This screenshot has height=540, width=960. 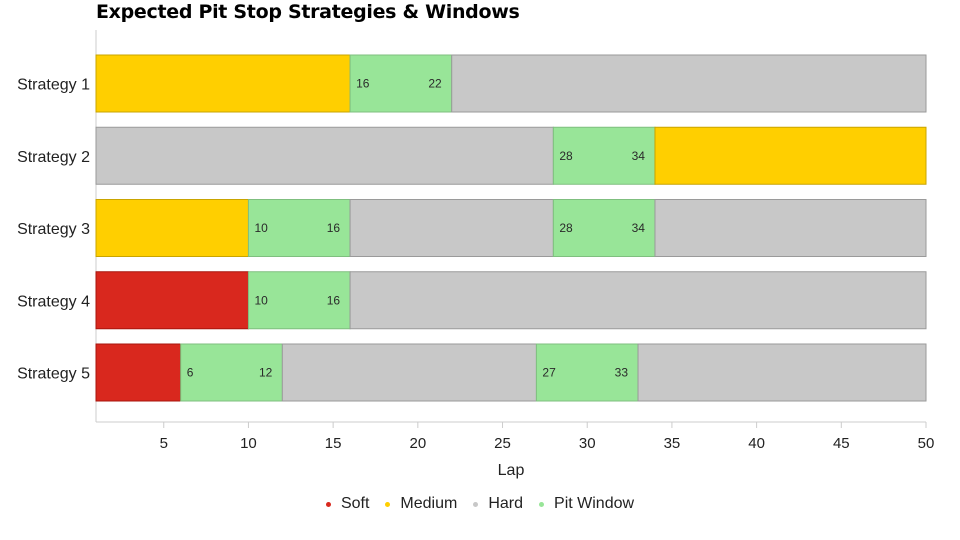 I want to click on x-tick-label-35: 35, so click(x=672, y=443).